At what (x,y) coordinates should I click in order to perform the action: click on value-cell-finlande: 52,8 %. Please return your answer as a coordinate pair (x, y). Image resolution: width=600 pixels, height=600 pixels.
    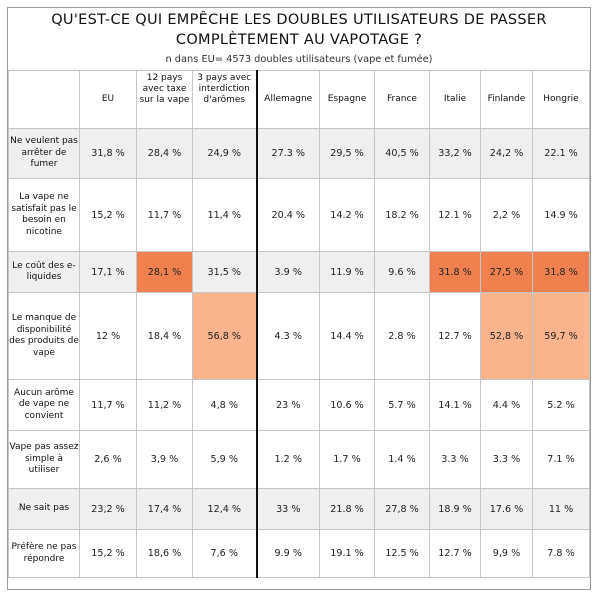
    Looking at the image, I should click on (506, 336).